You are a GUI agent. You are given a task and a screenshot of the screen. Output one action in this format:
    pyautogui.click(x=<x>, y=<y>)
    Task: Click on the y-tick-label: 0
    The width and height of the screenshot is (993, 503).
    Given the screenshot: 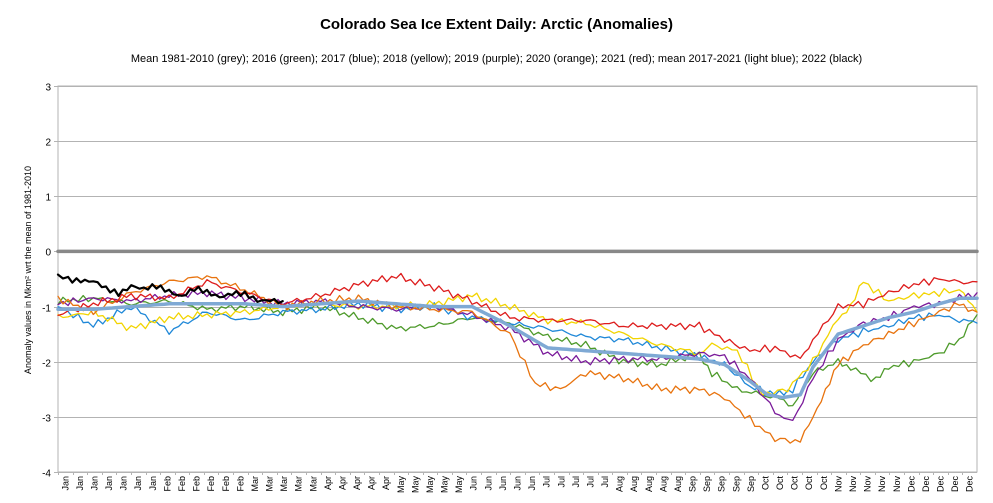 What is the action you would take?
    pyautogui.click(x=48, y=253)
    